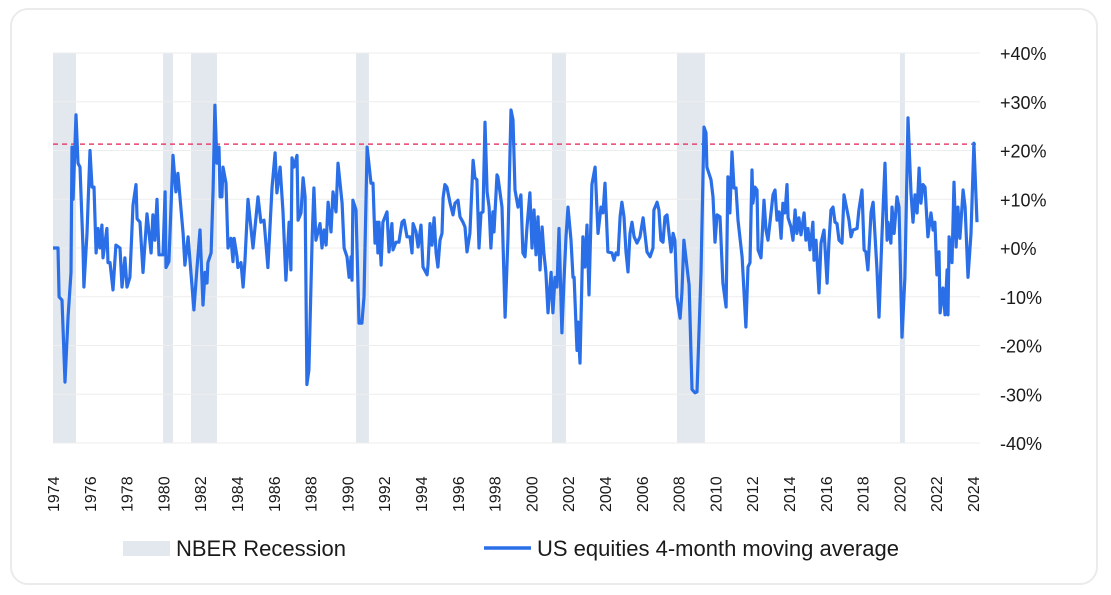  I want to click on x-tick-label: 1998, so click(496, 494).